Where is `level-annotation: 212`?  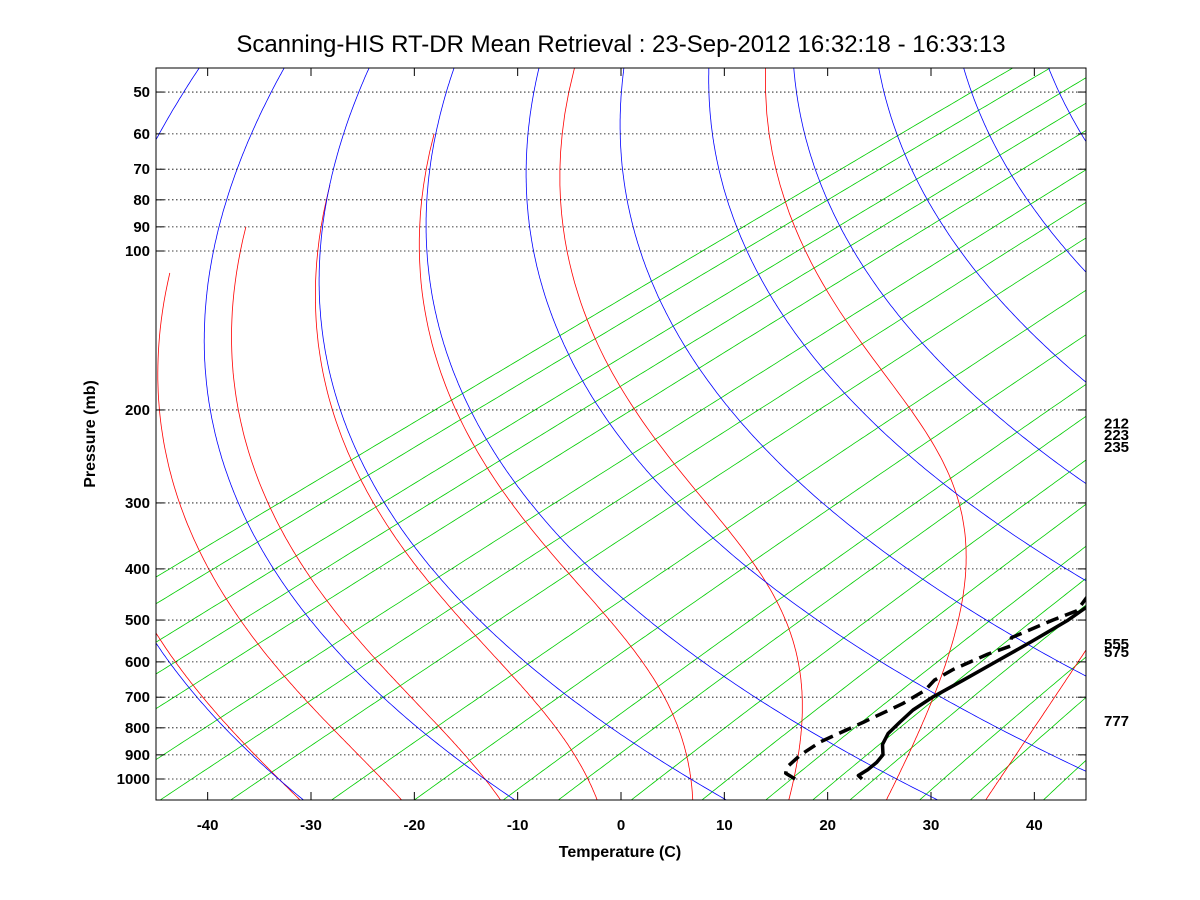
level-annotation: 212 is located at coordinates (1116, 423).